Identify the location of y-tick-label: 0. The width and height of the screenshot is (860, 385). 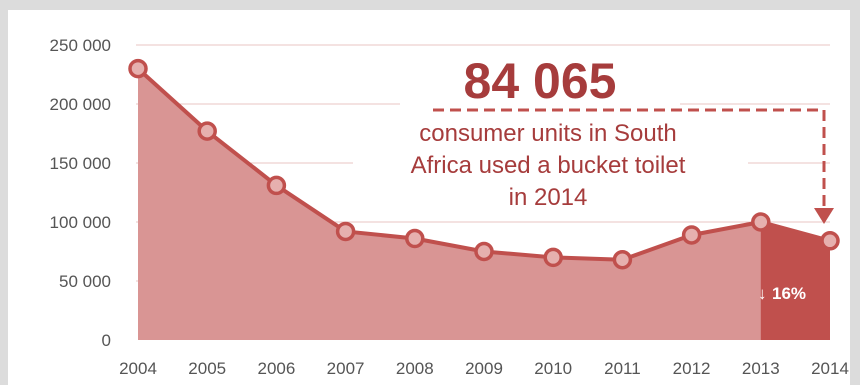
(106, 340).